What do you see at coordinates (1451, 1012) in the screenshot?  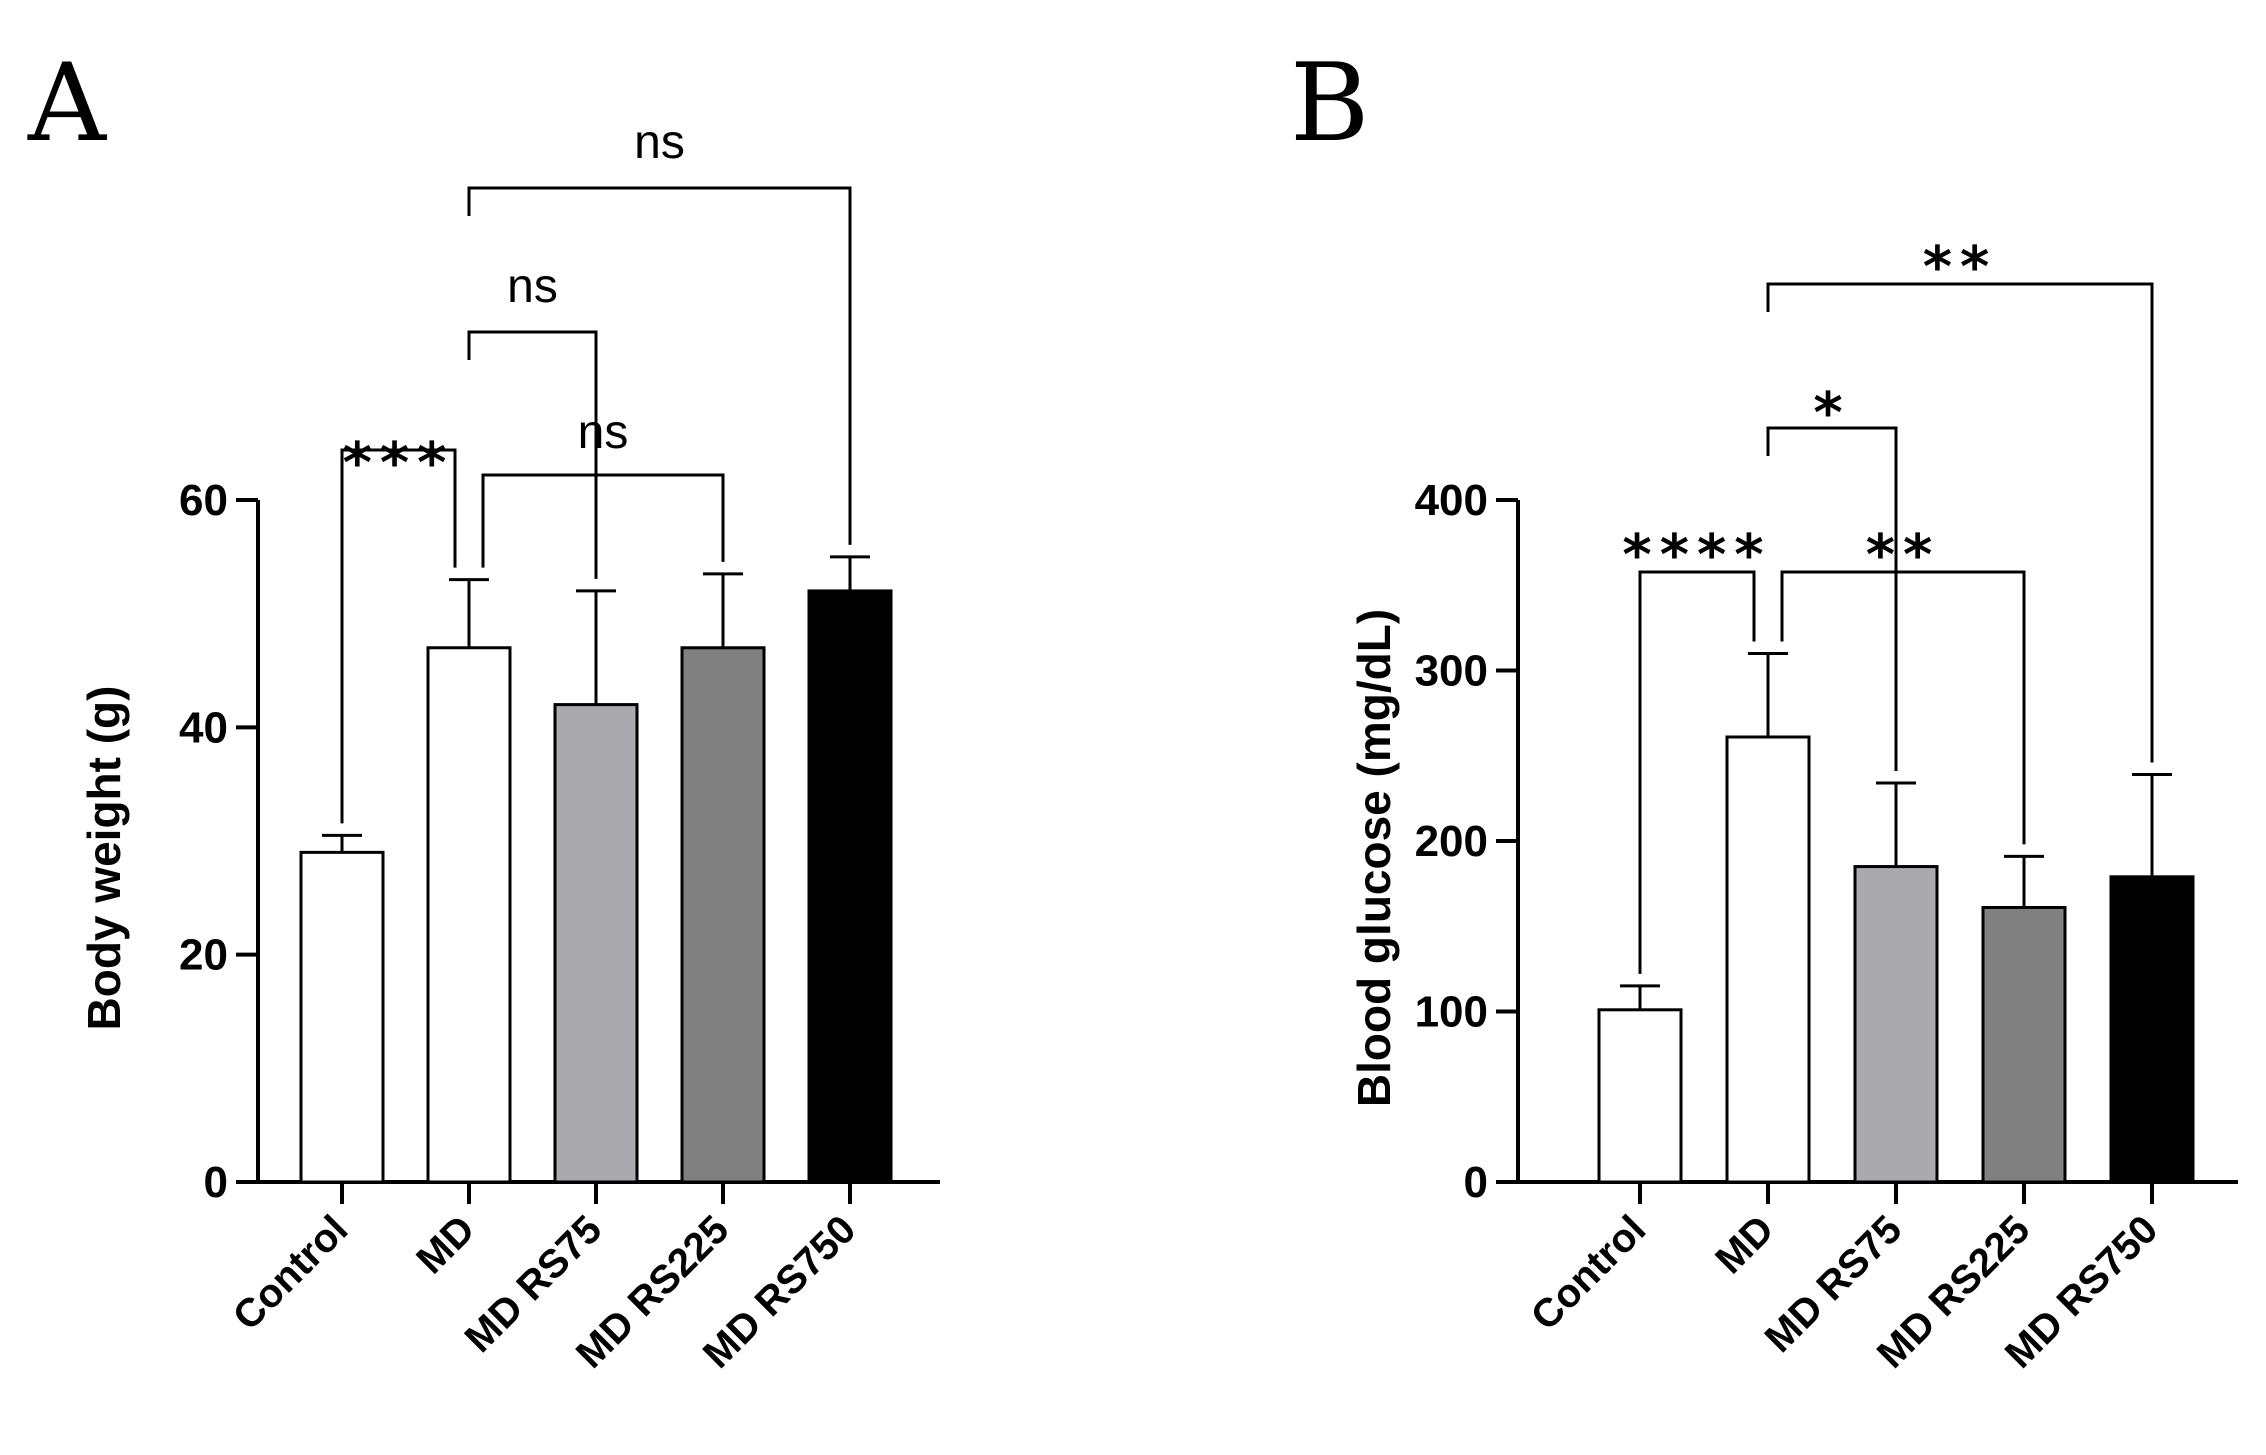 I see `y-tick-label: 100` at bounding box center [1451, 1012].